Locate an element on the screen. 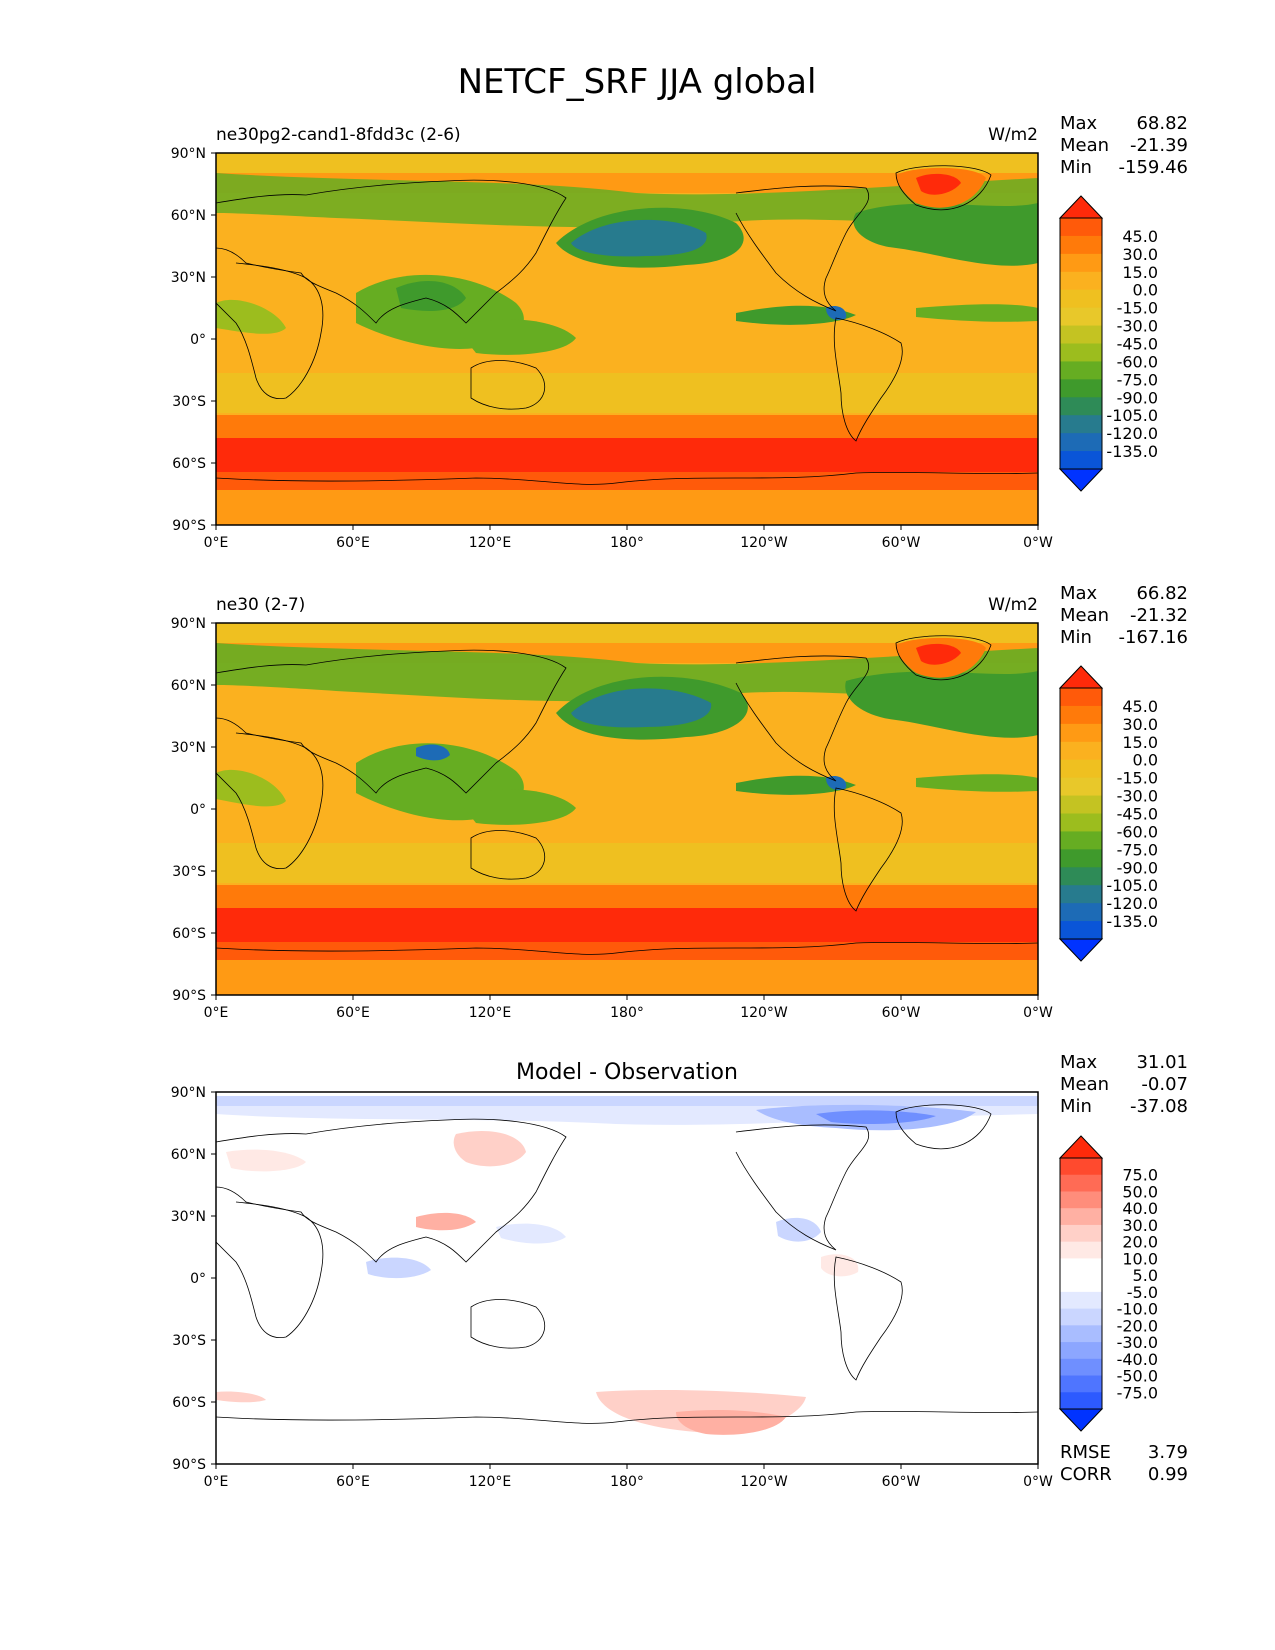 The image size is (1275, 1650). field-india-red is located at coordinates (446, 1221).